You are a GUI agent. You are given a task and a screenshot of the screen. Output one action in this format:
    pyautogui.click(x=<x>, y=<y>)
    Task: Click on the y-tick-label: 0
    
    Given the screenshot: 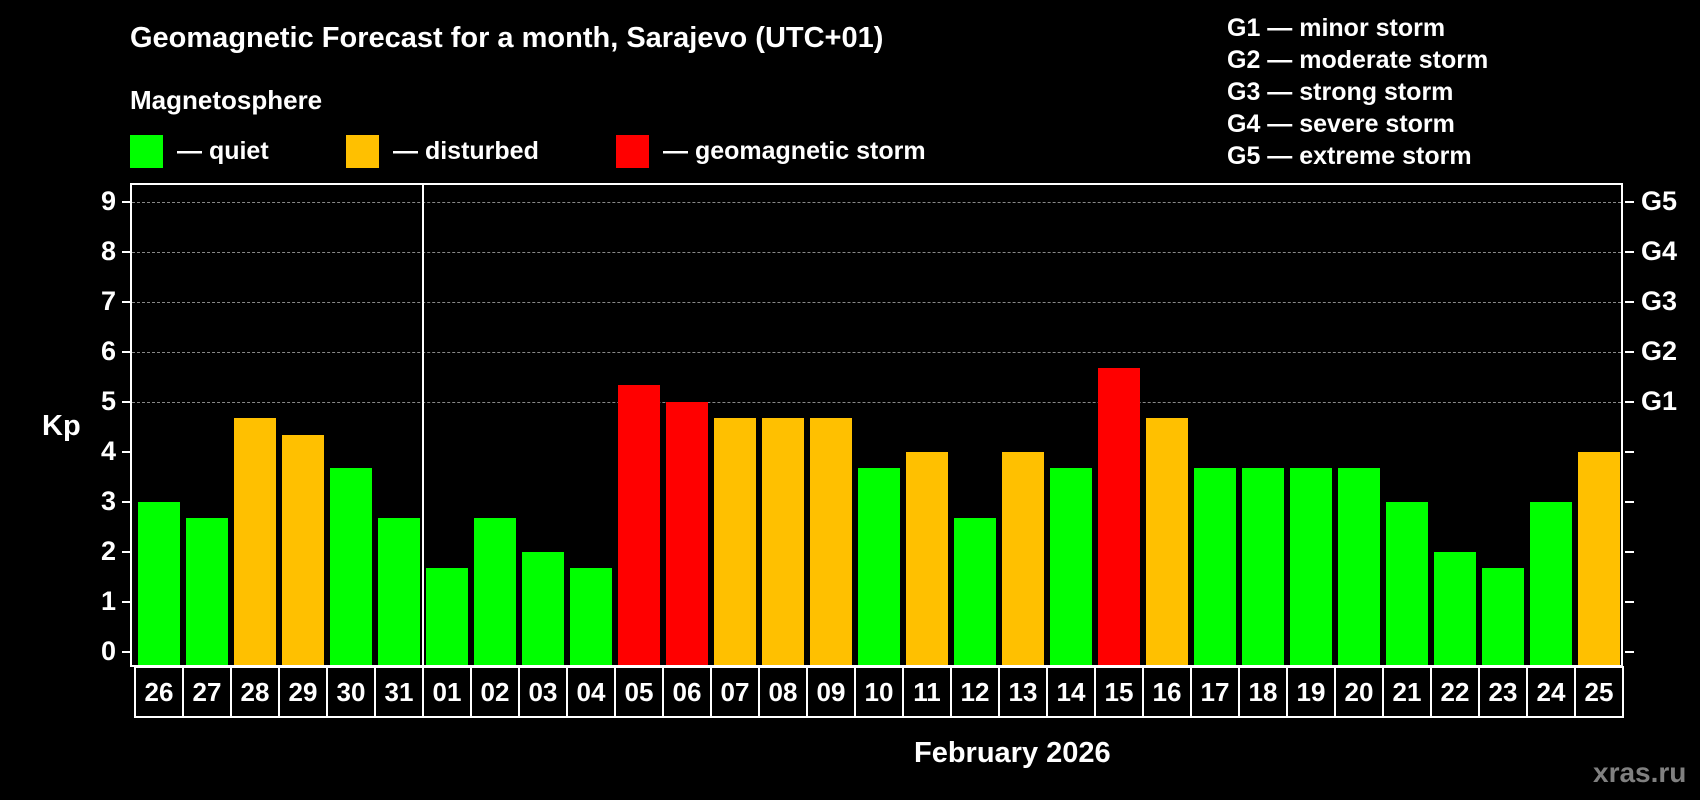 What is the action you would take?
    pyautogui.click(x=108, y=650)
    